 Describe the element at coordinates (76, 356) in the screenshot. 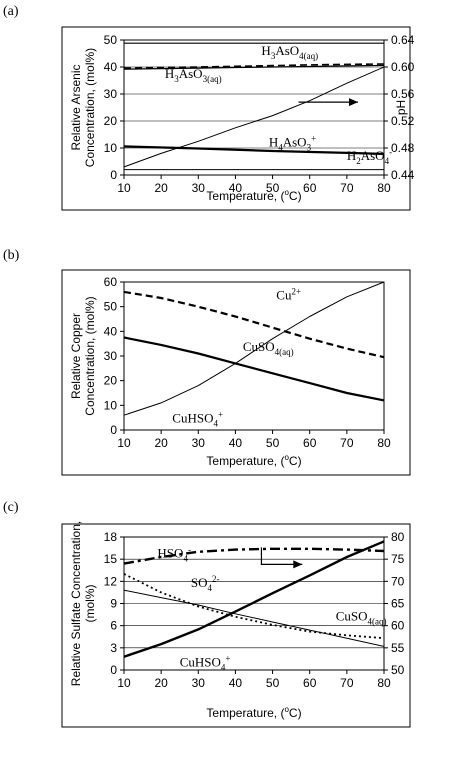

I see `y-axis-title: Relative Copper` at that location.